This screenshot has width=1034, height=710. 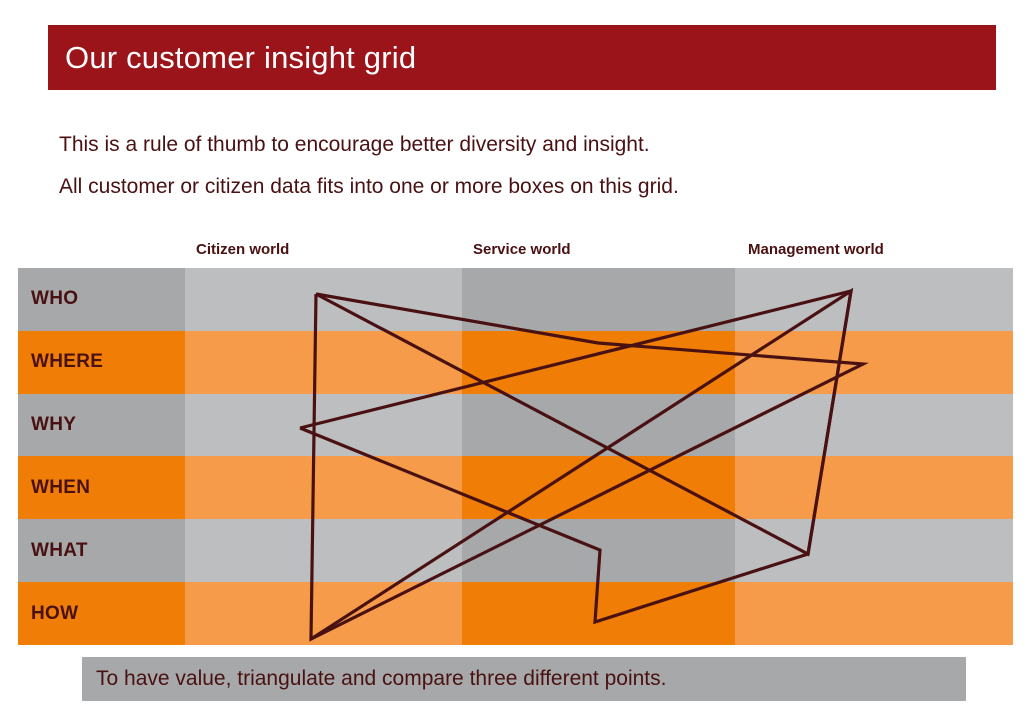 I want to click on row-label-why: WHY, so click(x=54, y=425).